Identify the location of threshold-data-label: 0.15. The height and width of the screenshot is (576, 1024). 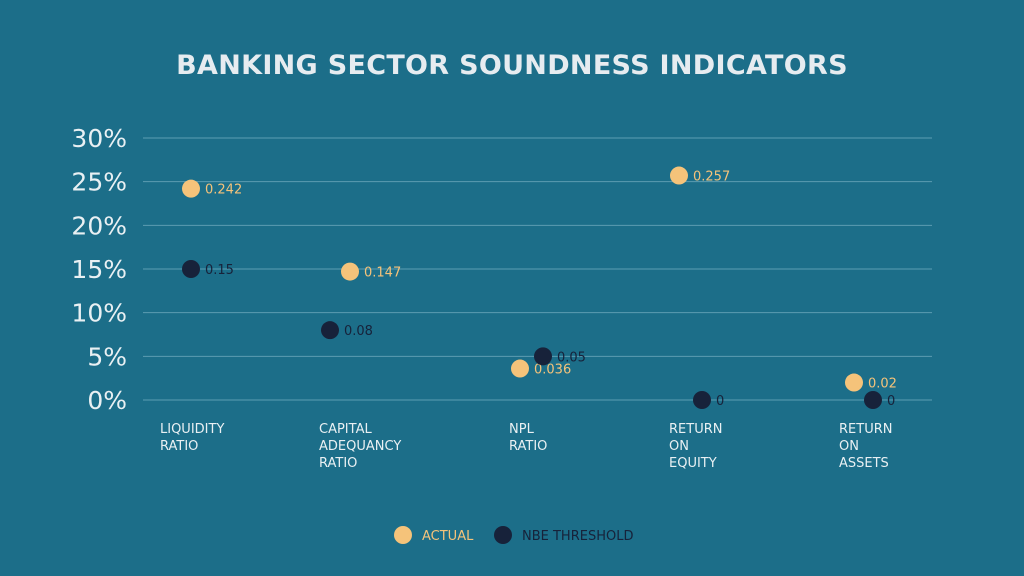
(219, 270).